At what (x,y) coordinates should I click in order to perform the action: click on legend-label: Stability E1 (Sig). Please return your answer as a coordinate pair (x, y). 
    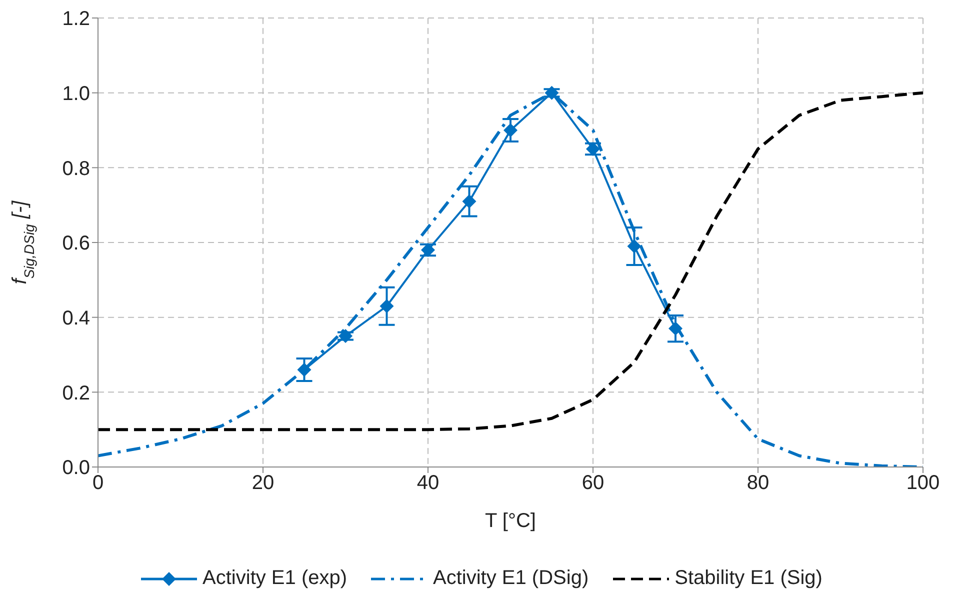
    Looking at the image, I should click on (748, 578).